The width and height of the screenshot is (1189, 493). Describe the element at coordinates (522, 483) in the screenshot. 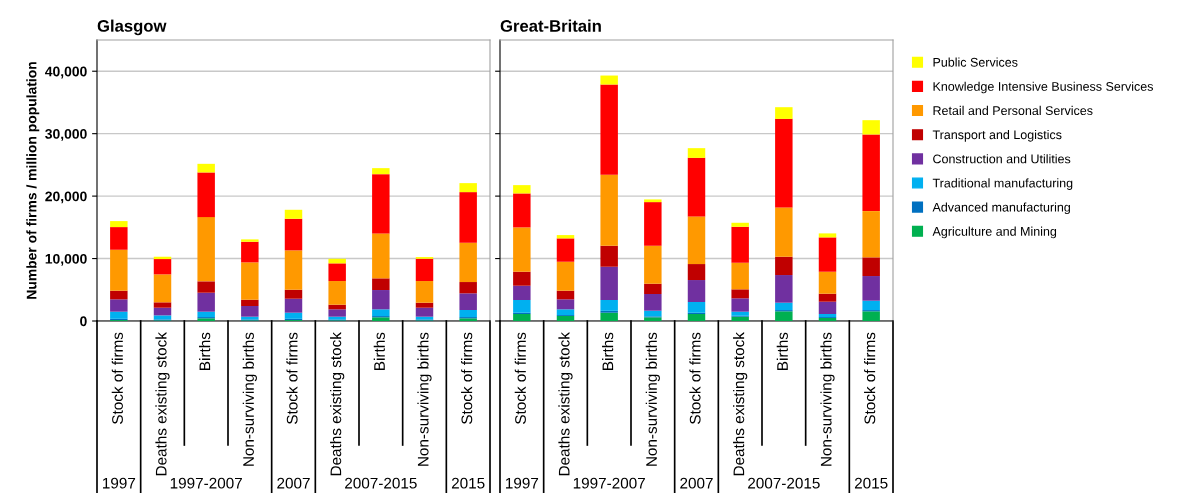

I see `text: 1997` at that location.